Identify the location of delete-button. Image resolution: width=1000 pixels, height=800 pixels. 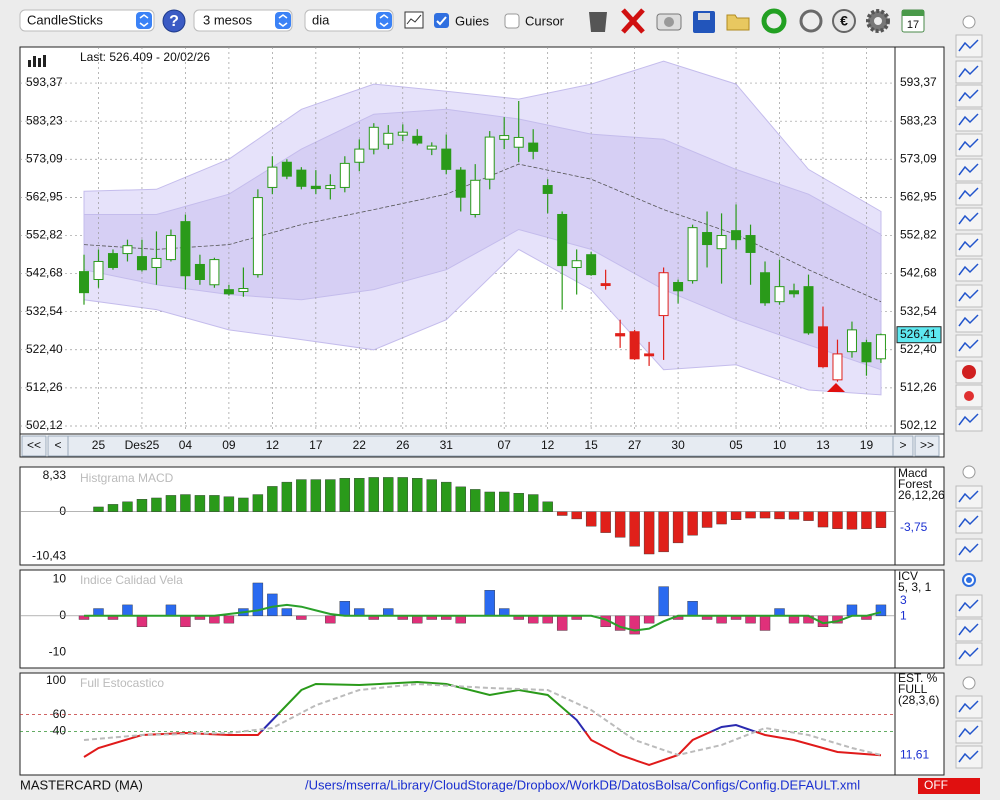
(598, 22).